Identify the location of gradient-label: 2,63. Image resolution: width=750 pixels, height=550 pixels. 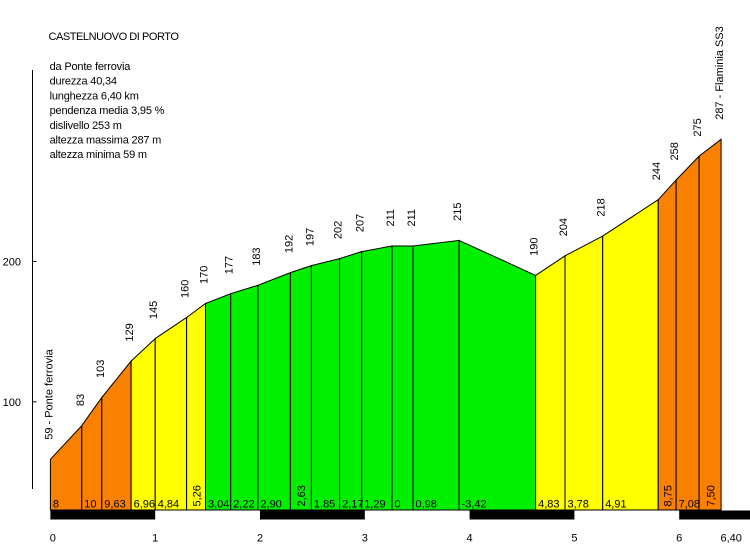
(302, 495).